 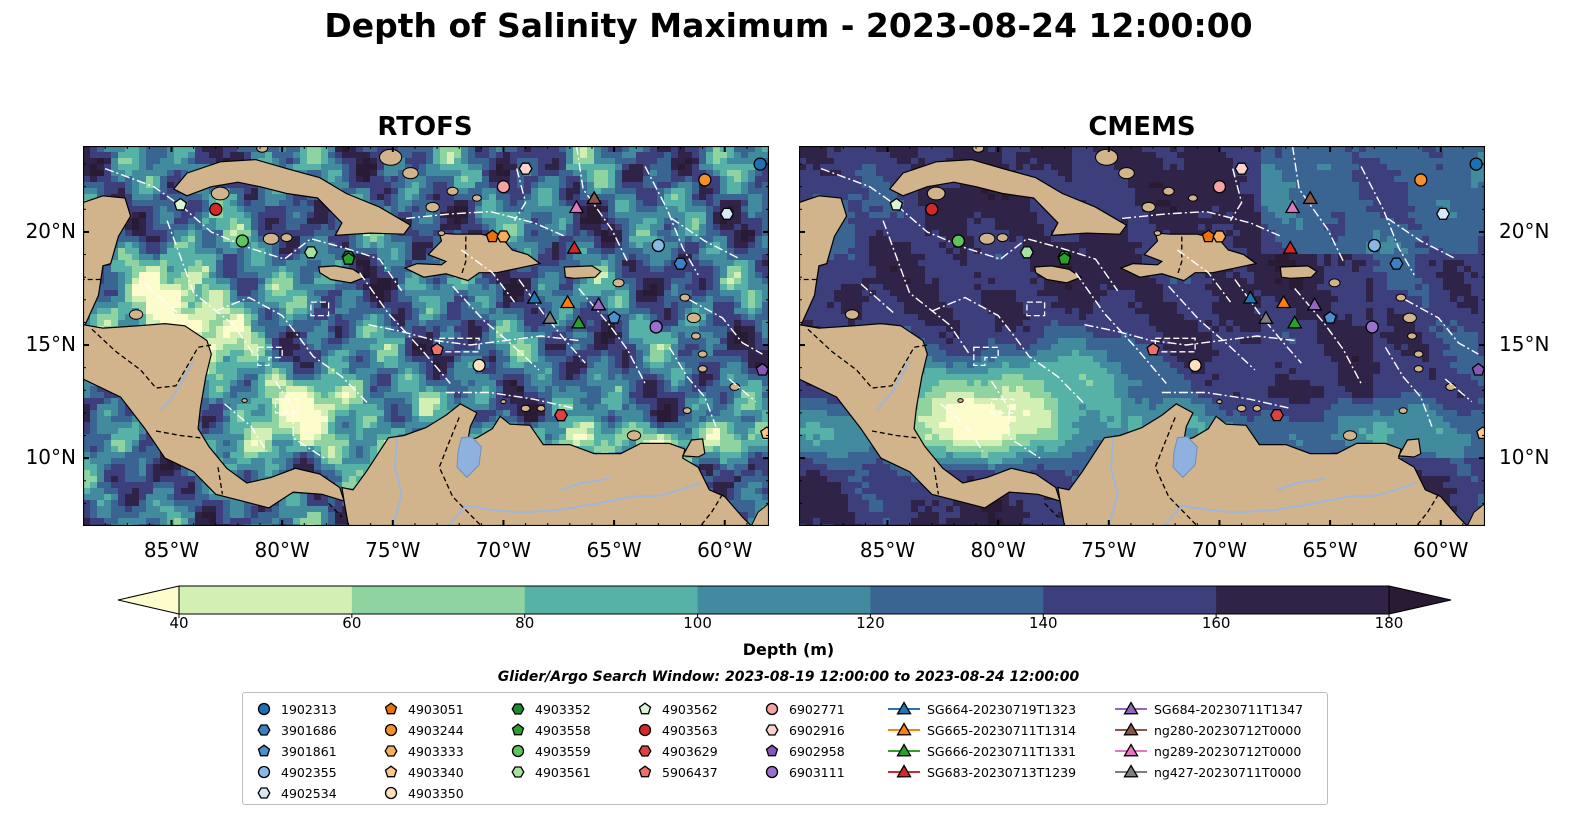 I want to click on legend-item-label: 4903629, so click(x=690, y=751).